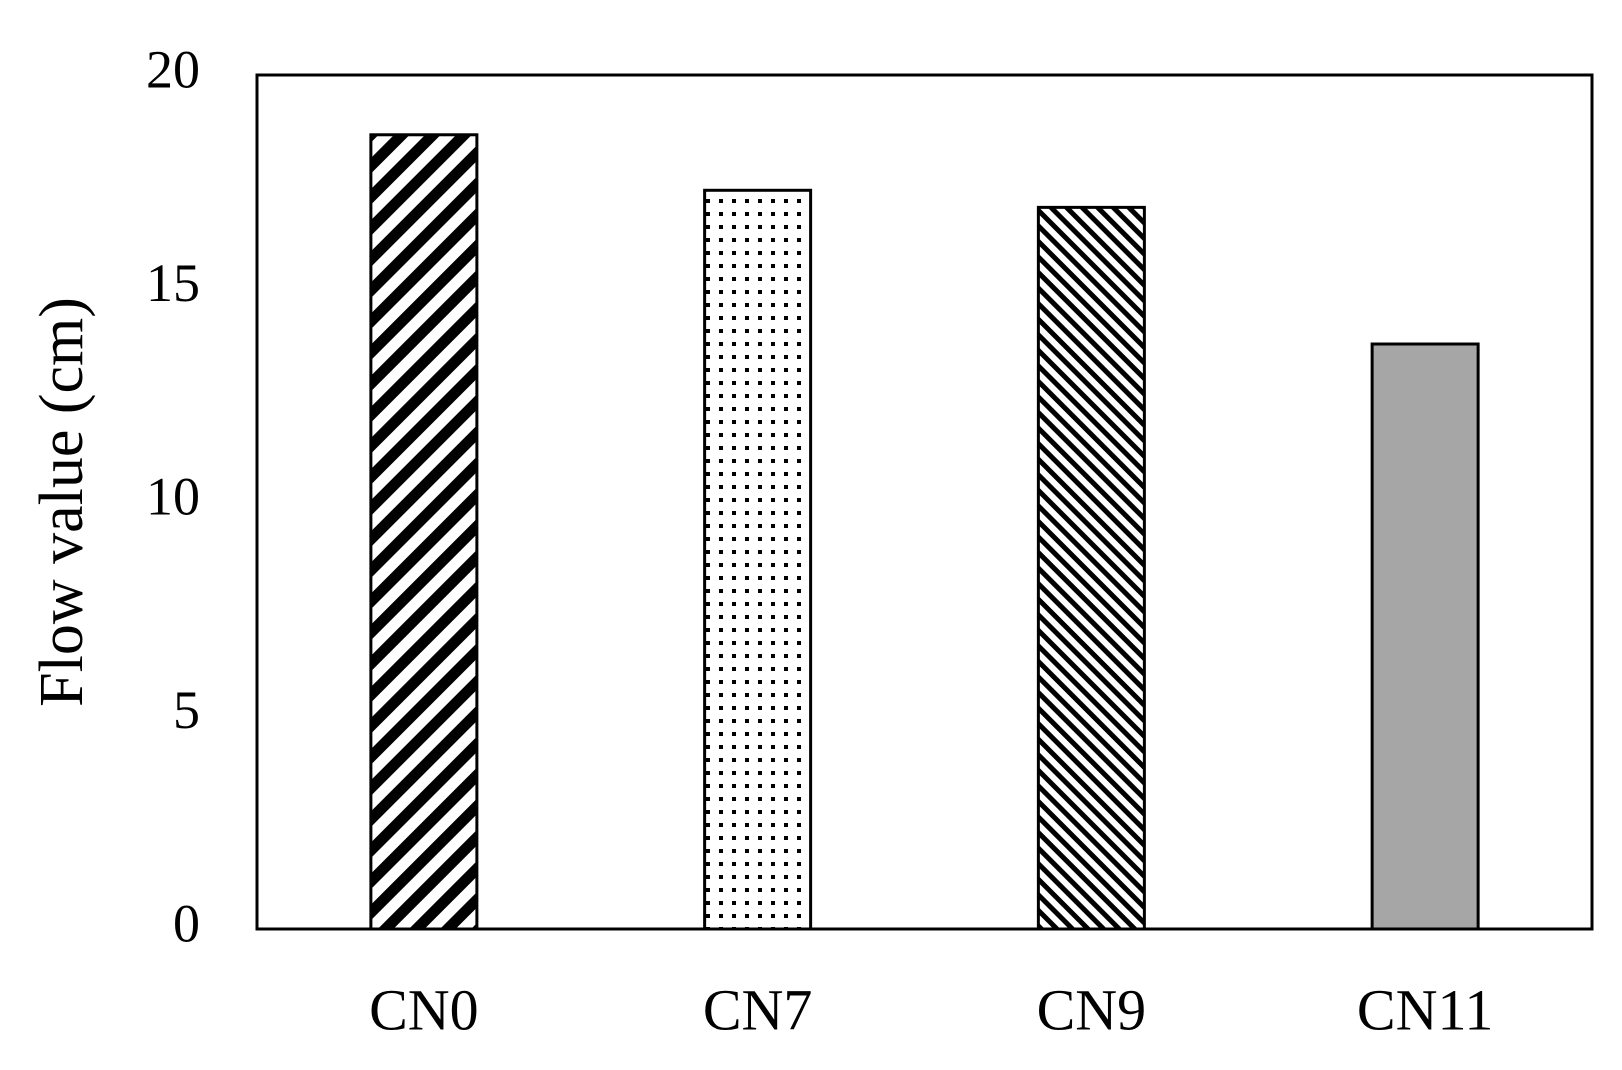  Describe the element at coordinates (62, 502) in the screenshot. I see `y-axis-title: Flow value (cm)` at that location.